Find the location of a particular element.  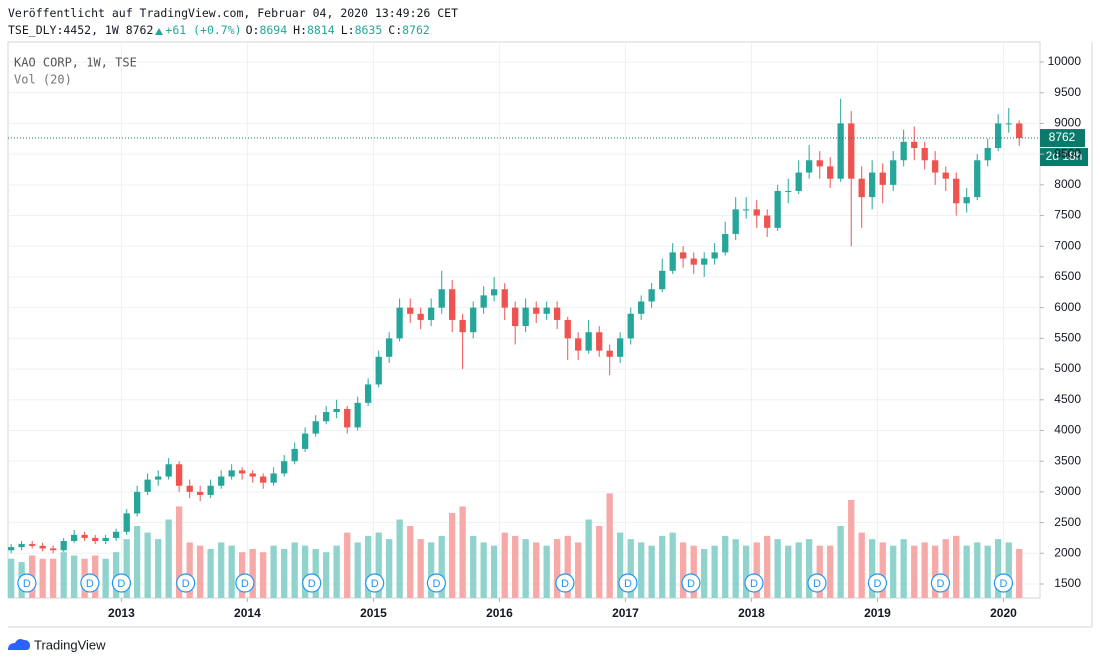

field-value: 8814 is located at coordinates (321, 30).